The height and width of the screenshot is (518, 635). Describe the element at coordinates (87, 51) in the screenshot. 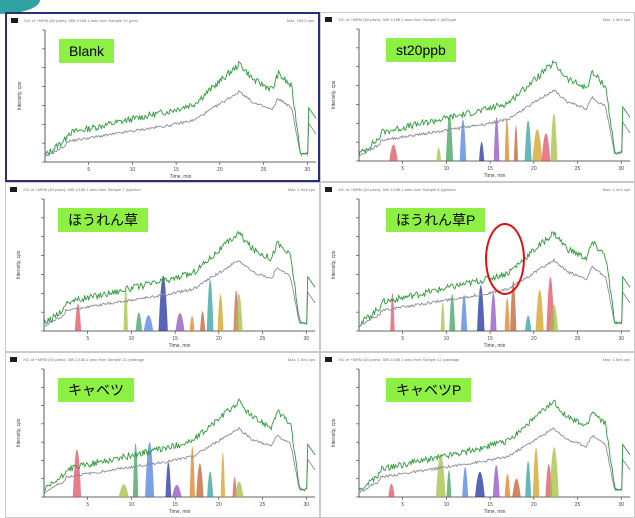

I see `sample-label: Blank` at that location.